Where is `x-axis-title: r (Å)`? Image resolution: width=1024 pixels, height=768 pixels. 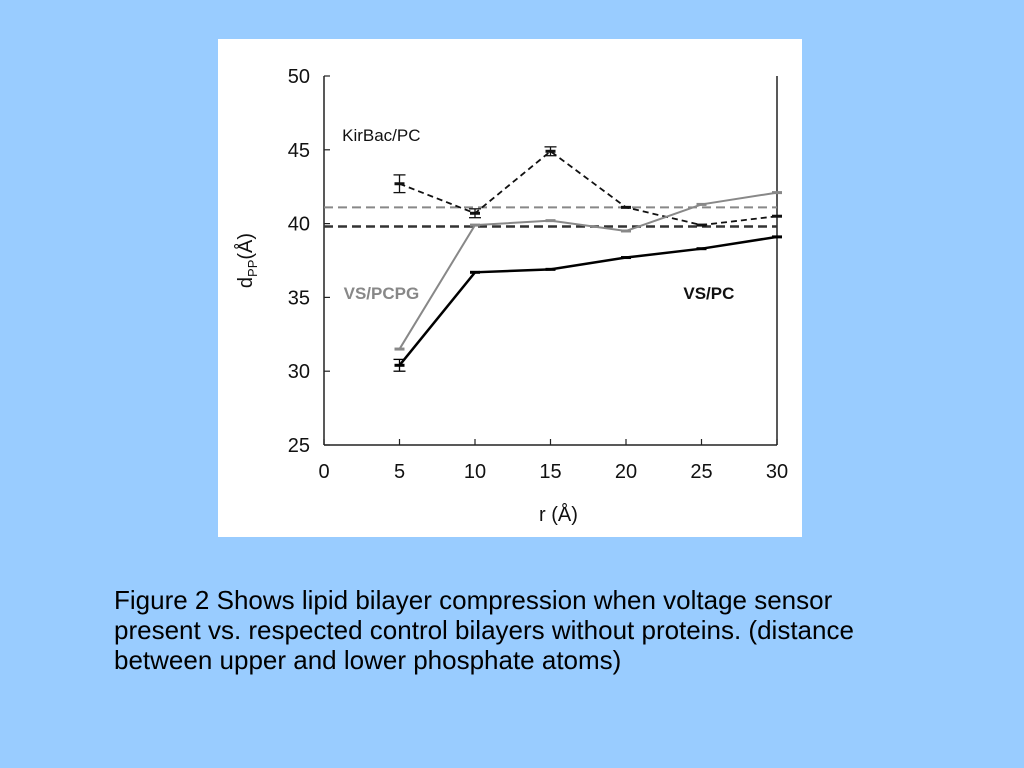 x-axis-title: r (Å) is located at coordinates (558, 514).